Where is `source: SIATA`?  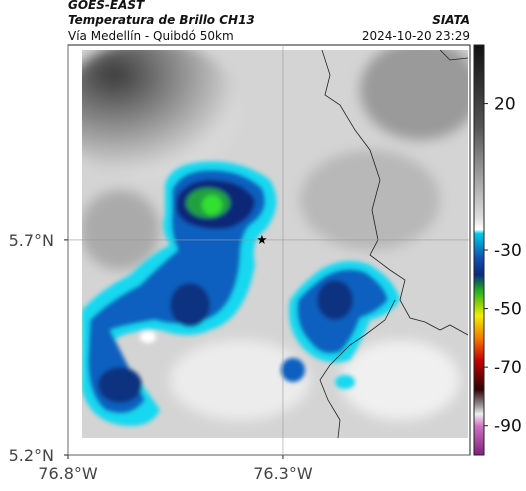
source: SIATA is located at coordinates (451, 20).